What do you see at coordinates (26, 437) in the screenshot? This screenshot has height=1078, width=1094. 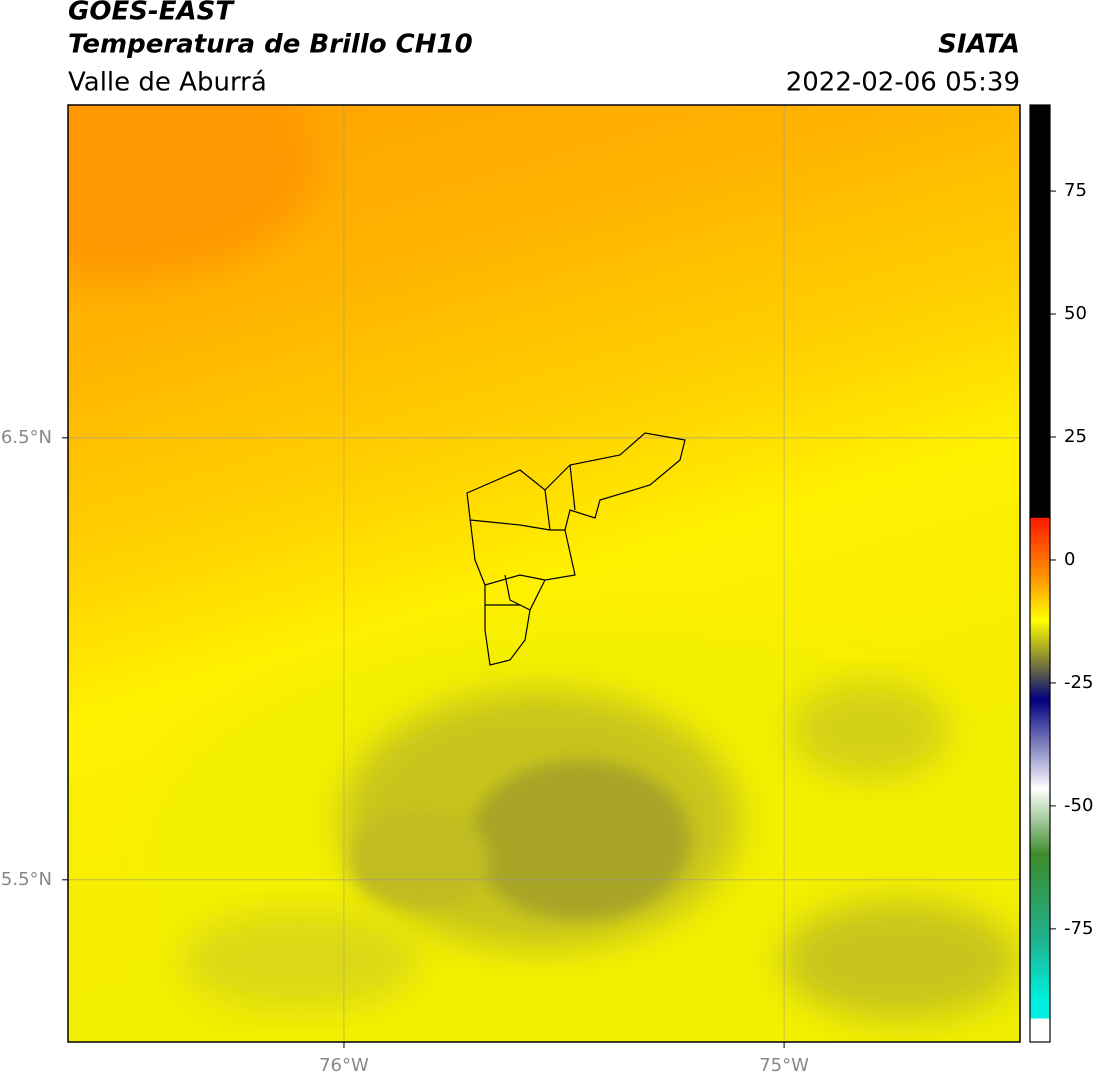 I see `y-tick-label: 6.5°N` at bounding box center [26, 437].